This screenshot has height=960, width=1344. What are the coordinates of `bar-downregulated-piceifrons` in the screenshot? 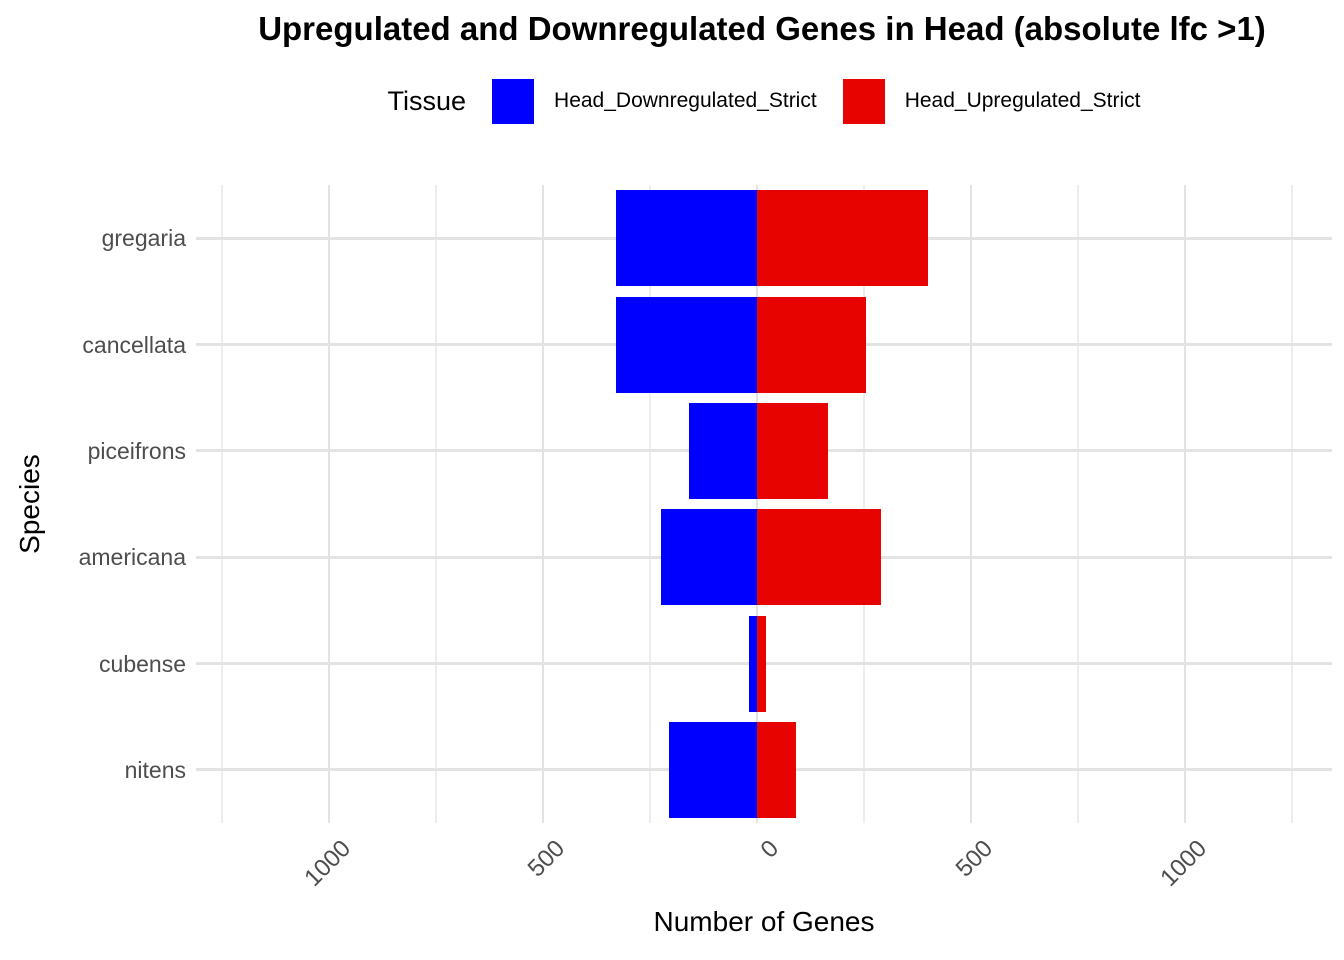 It's located at (723, 450).